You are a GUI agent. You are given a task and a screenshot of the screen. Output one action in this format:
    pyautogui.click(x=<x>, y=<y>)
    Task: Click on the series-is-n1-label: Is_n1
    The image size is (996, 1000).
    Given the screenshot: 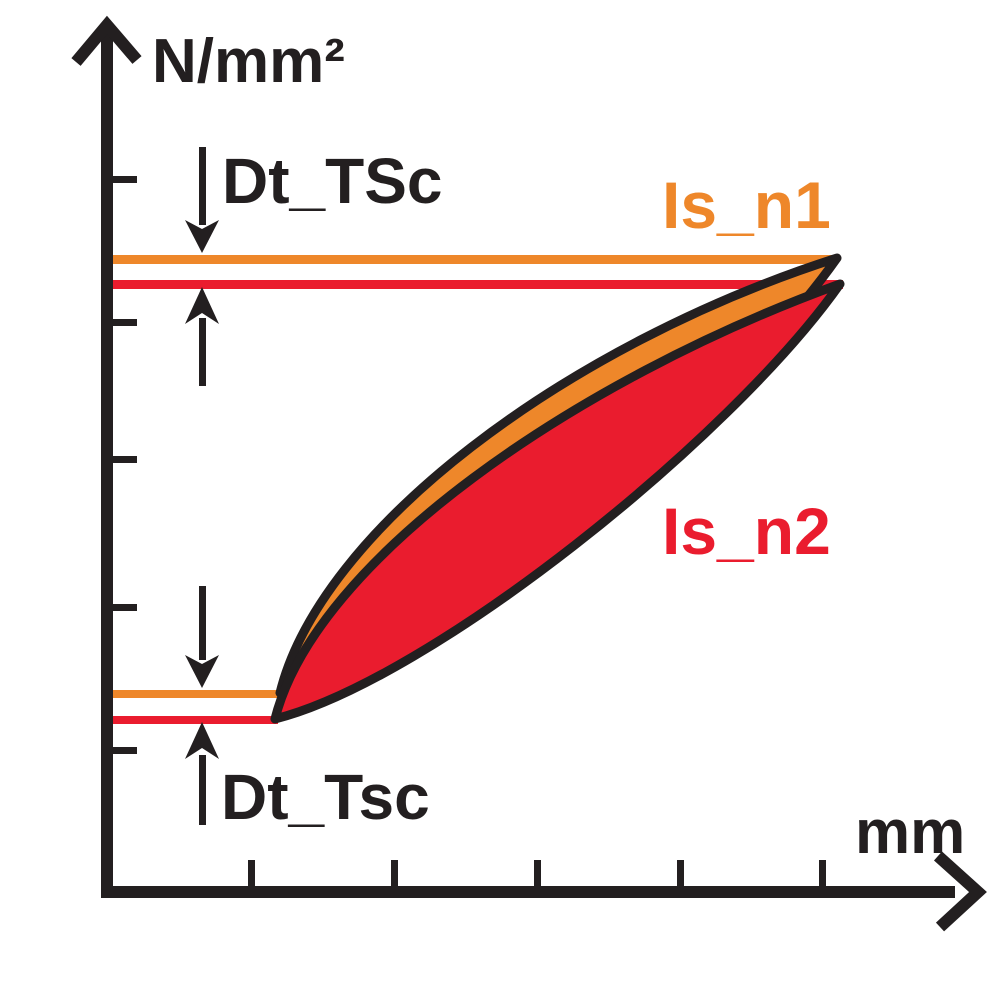 What is the action you would take?
    pyautogui.click(x=746, y=205)
    